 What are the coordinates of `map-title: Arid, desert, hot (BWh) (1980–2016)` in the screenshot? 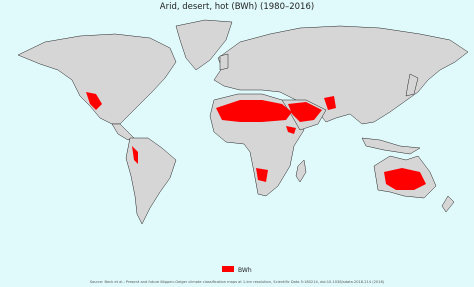 It's located at (237, 7).